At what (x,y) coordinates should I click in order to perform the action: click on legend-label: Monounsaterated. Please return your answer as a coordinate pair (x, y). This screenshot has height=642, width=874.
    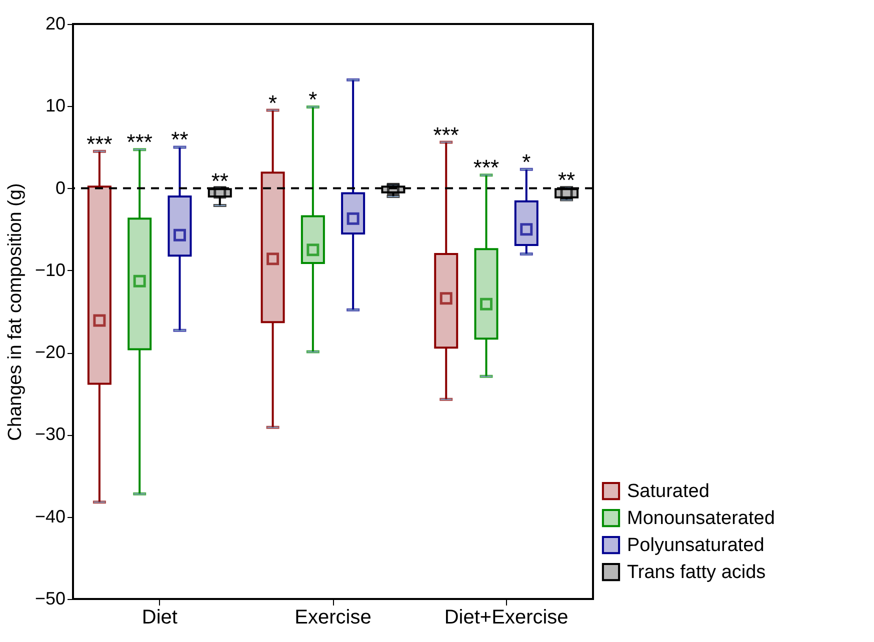
    Looking at the image, I should click on (701, 518).